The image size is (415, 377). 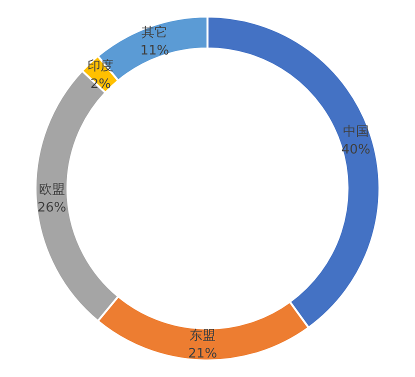 I want to click on slice-label: 欧盟, so click(x=51, y=190).